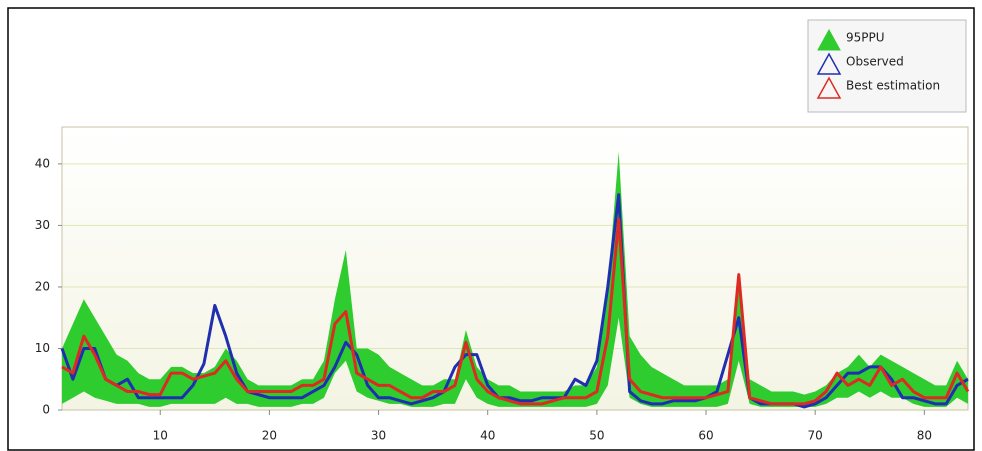 Image resolution: width=982 pixels, height=451 pixels. Describe the element at coordinates (378, 436) in the screenshot. I see `x-tick-label: 30` at that location.